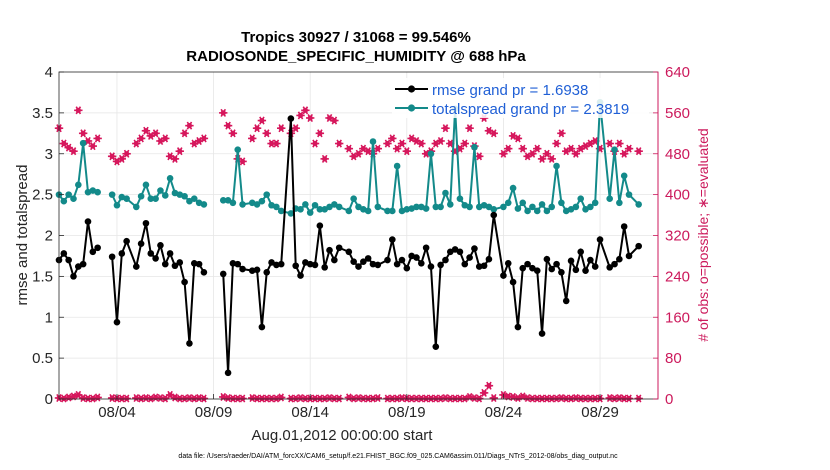 The height and width of the screenshot is (470, 830). I want to click on x-tick-label: 08/24, so click(504, 412).